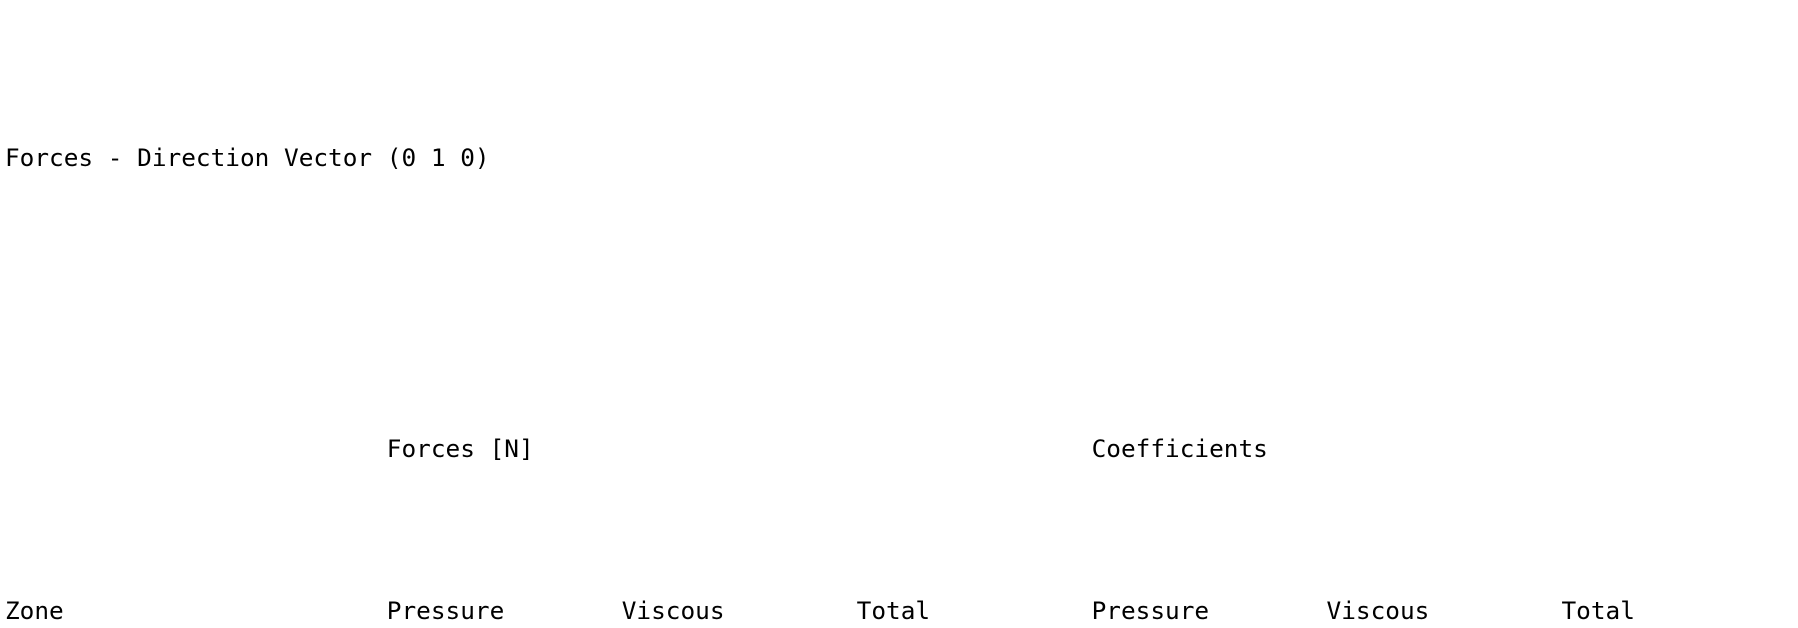 The height and width of the screenshot is (628, 1798). Describe the element at coordinates (893, 611) in the screenshot. I see `column-header-total-forces: Total` at that location.